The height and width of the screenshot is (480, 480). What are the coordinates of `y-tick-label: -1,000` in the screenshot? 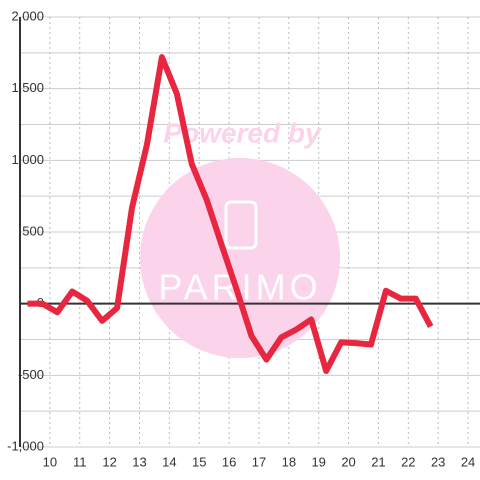 It's located at (25, 445).